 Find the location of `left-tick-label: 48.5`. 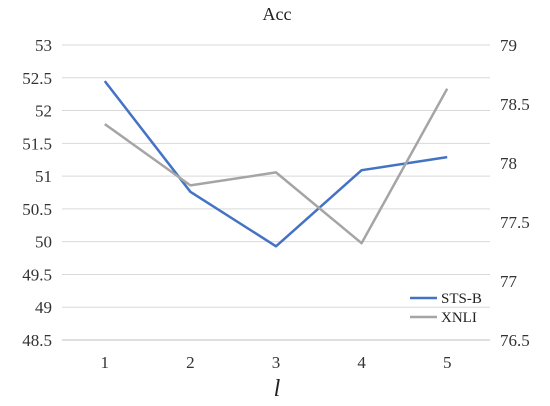

left-tick-label: 48.5 is located at coordinates (37, 340).